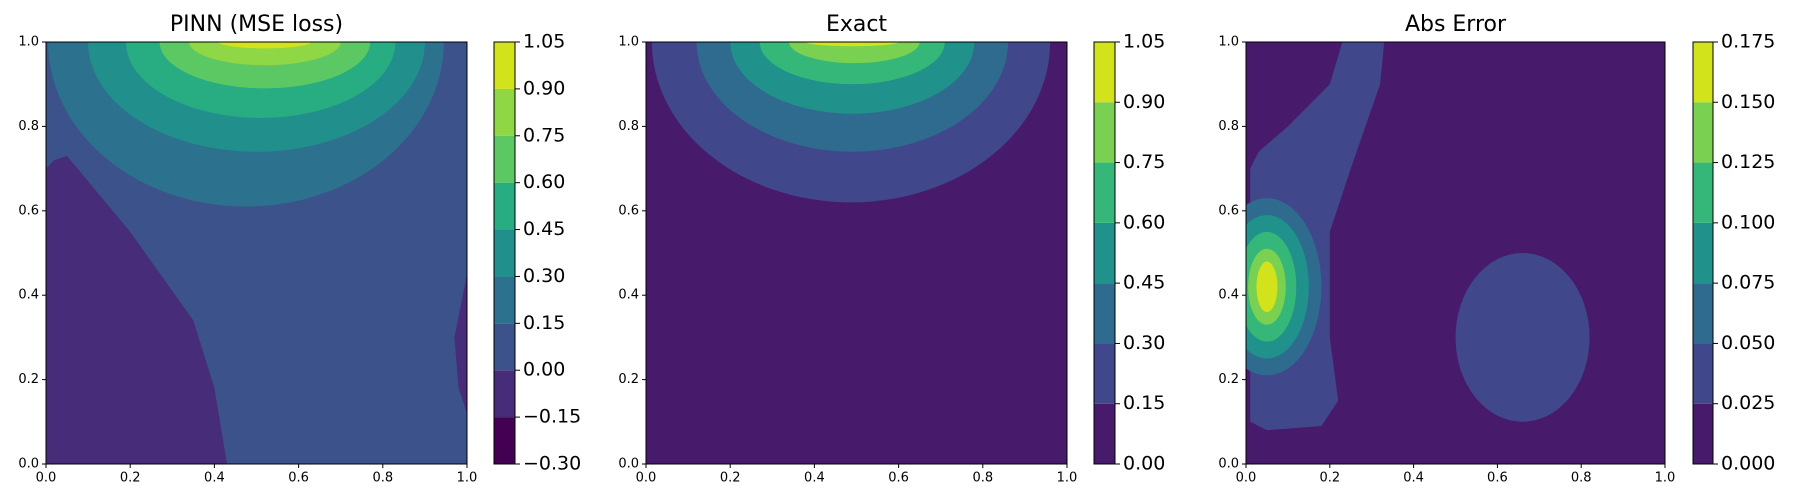 The width and height of the screenshot is (1800, 500). Describe the element at coordinates (1748, 403) in the screenshot. I see `colorbar-tick-label: 0.025` at that location.